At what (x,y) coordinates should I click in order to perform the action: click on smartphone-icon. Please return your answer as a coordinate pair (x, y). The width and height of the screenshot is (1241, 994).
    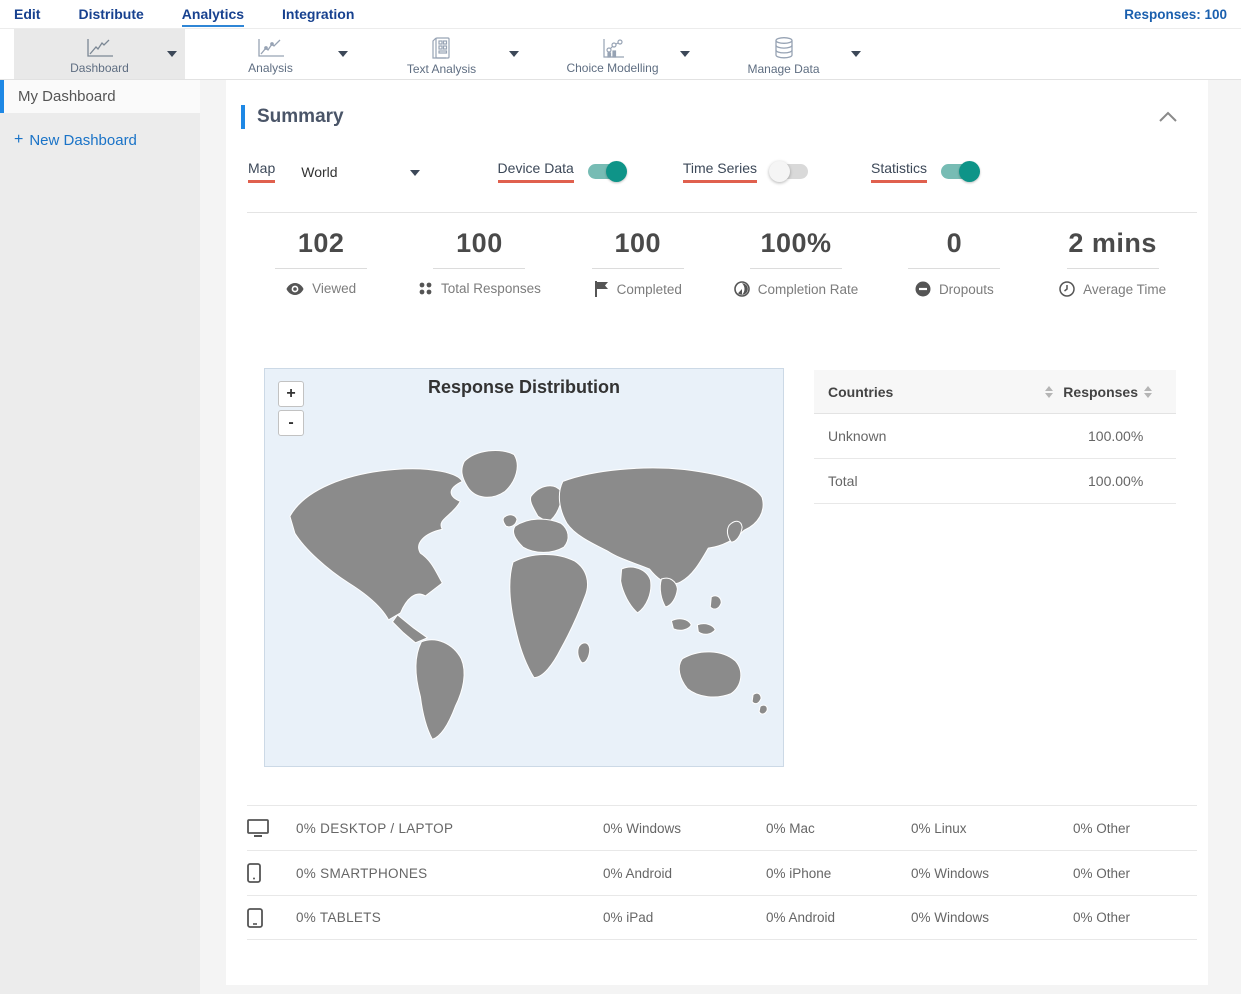
    Looking at the image, I should click on (271, 873).